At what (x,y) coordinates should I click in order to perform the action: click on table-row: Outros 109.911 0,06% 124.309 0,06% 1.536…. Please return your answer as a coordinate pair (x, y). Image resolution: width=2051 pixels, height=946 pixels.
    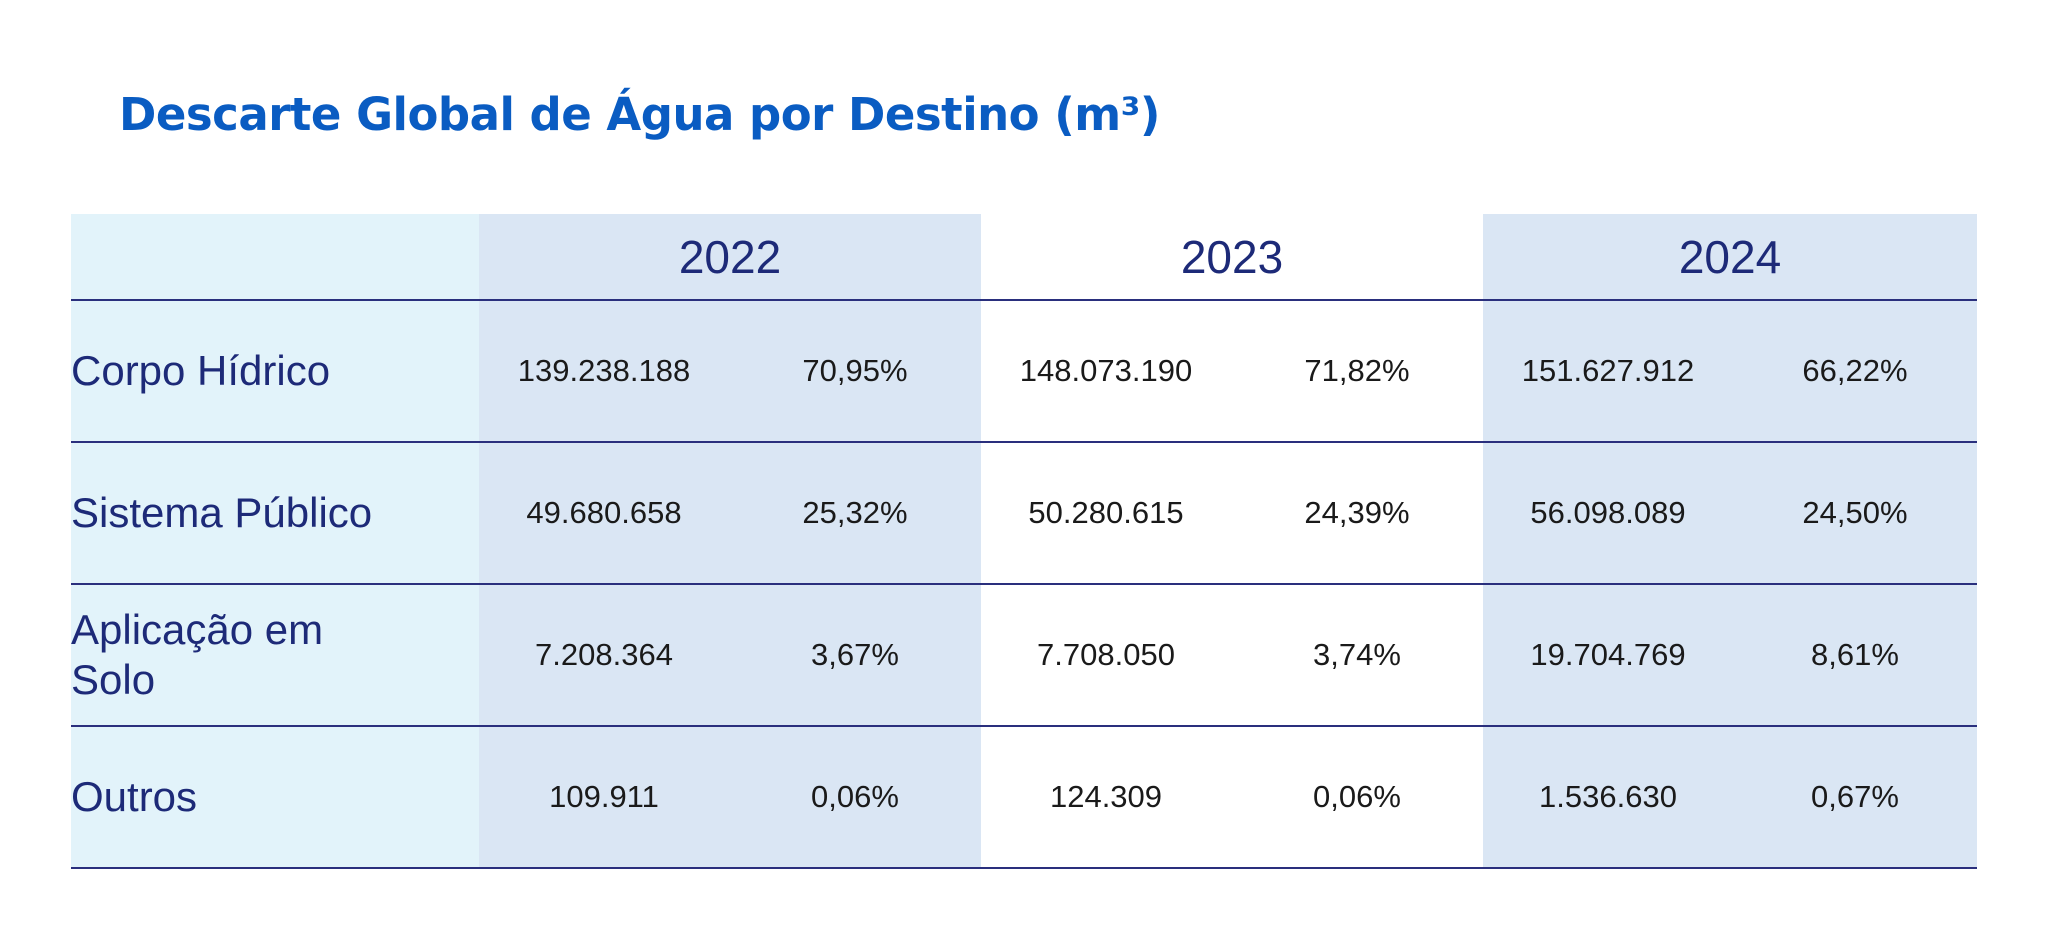
    Looking at the image, I should click on (1024, 797).